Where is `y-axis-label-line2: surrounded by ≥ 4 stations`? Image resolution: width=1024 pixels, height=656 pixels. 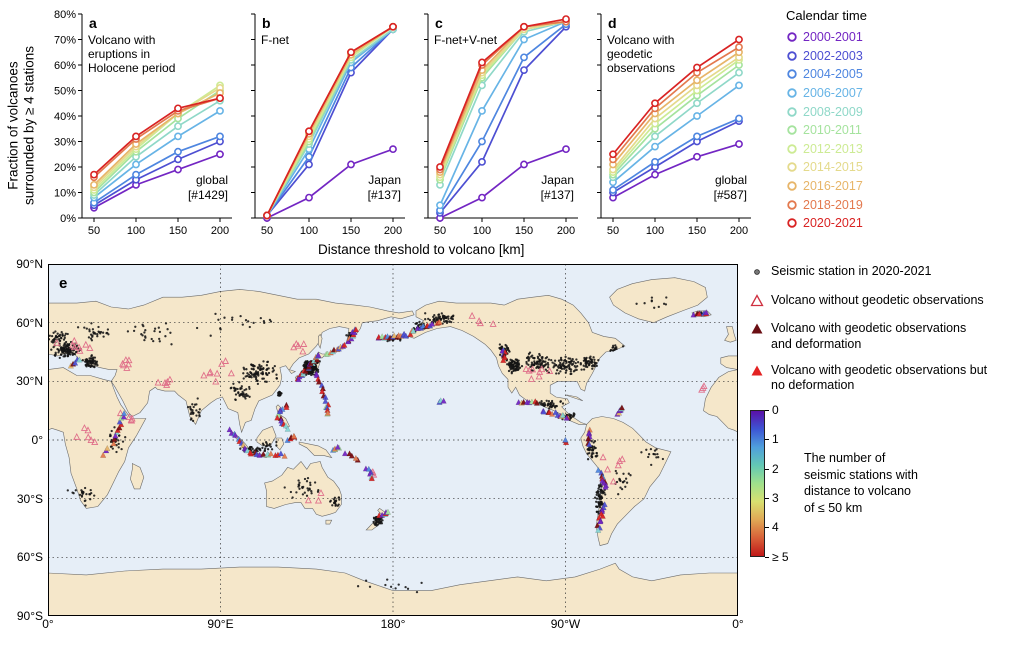 y-axis-label-line2: surrounded by ≥ 4 stations is located at coordinates (28, 126).